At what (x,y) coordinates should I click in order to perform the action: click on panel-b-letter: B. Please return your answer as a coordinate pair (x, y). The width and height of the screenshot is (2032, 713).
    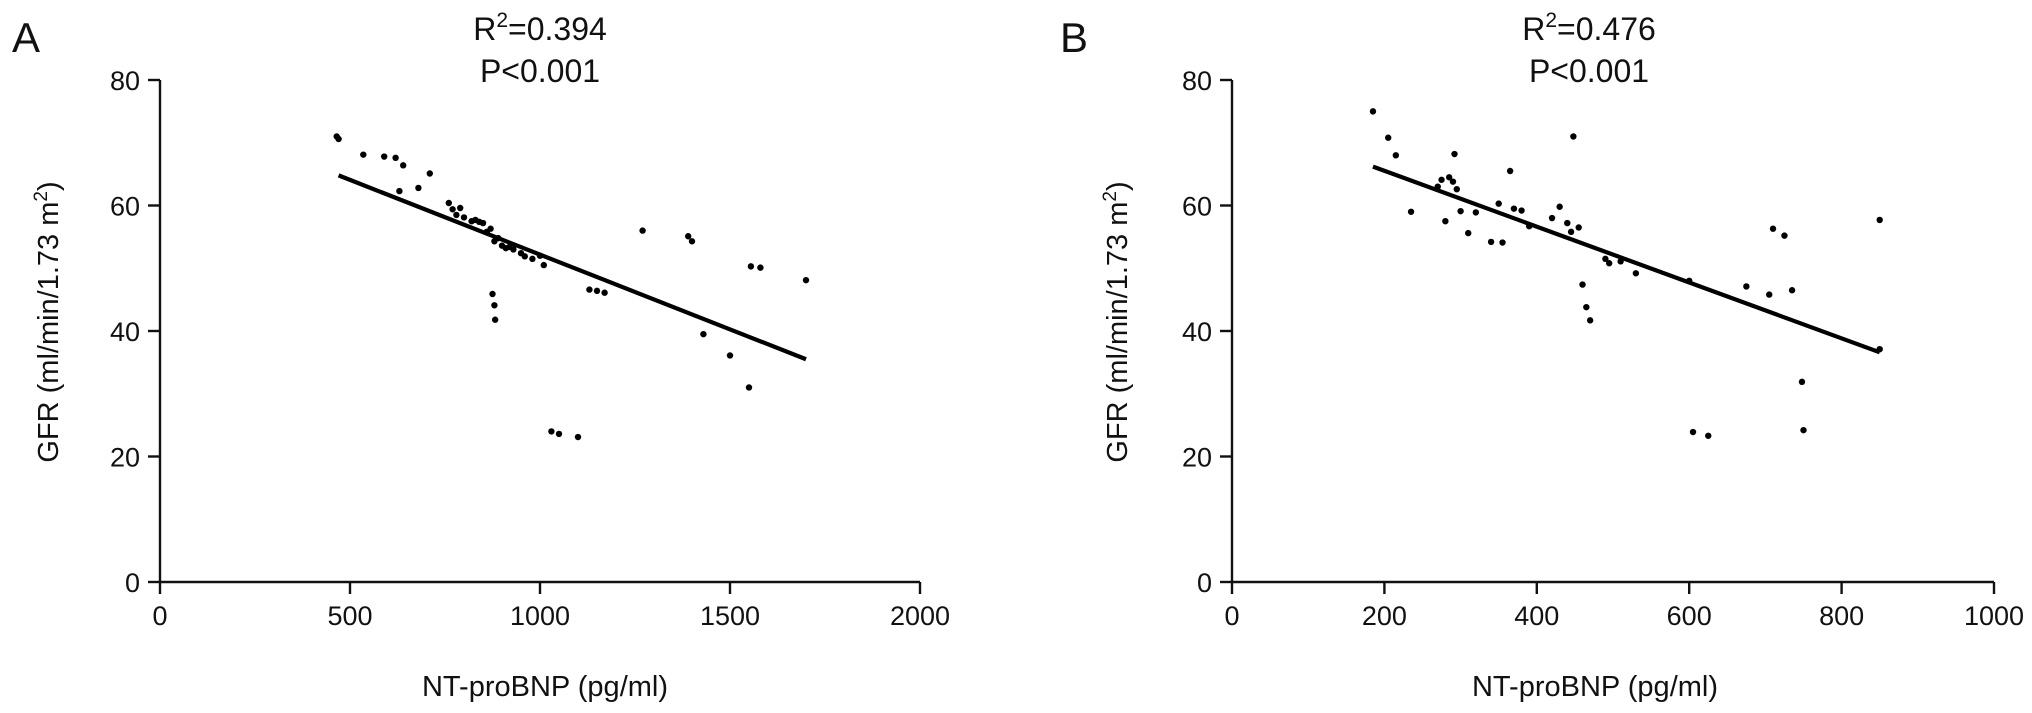
    Looking at the image, I should click on (1074, 37).